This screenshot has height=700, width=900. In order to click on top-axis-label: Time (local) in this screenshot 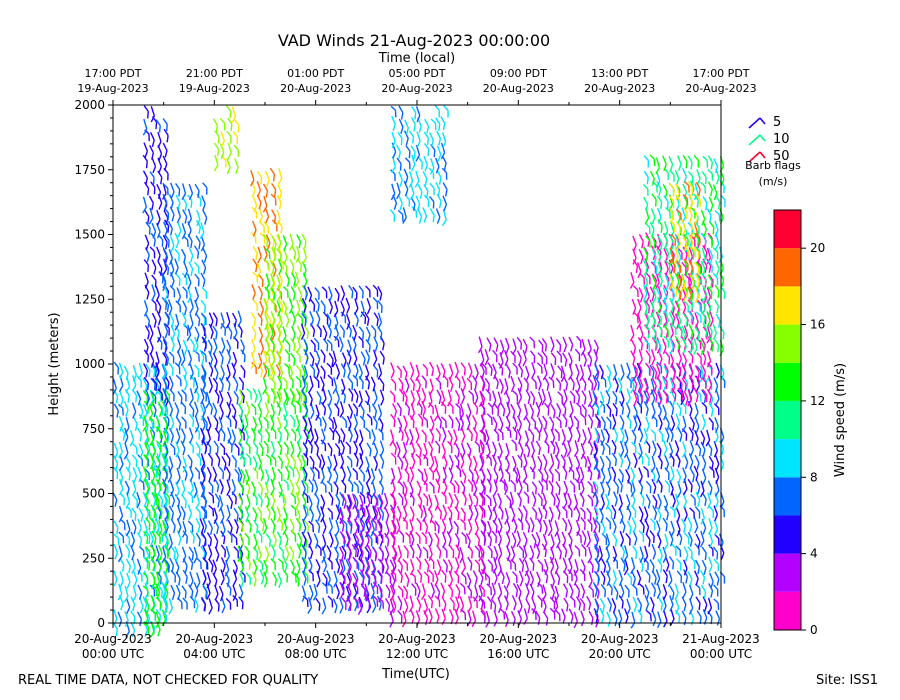, I will do `click(416, 58)`.